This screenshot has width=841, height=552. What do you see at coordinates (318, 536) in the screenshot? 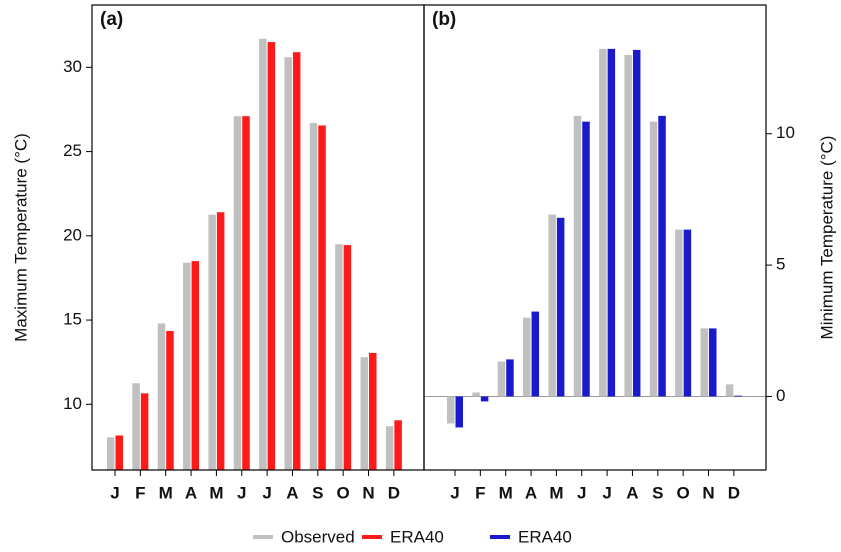
I see `legend-label: Observed` at bounding box center [318, 536].